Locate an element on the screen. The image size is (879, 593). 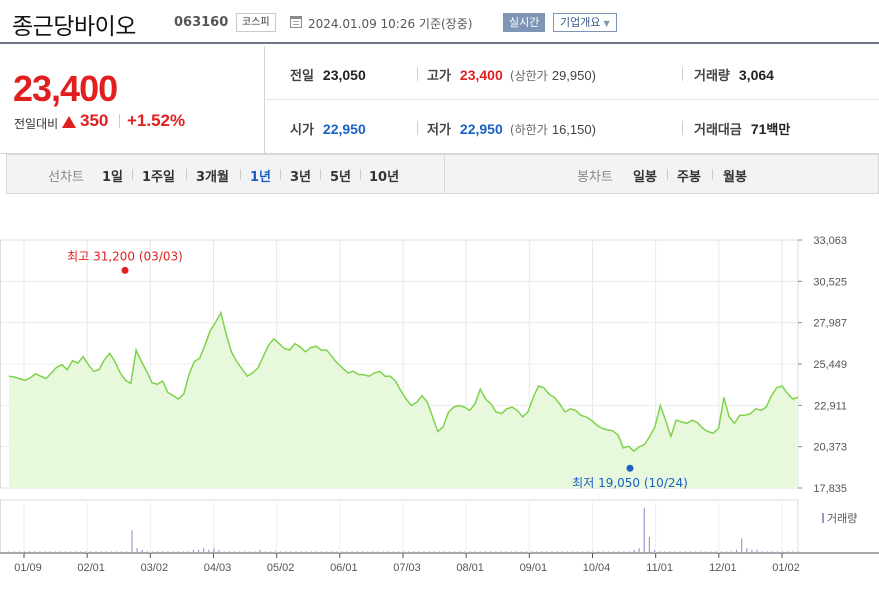
high-label: 최고 31,200 (03/03) is located at coordinates (125, 256).